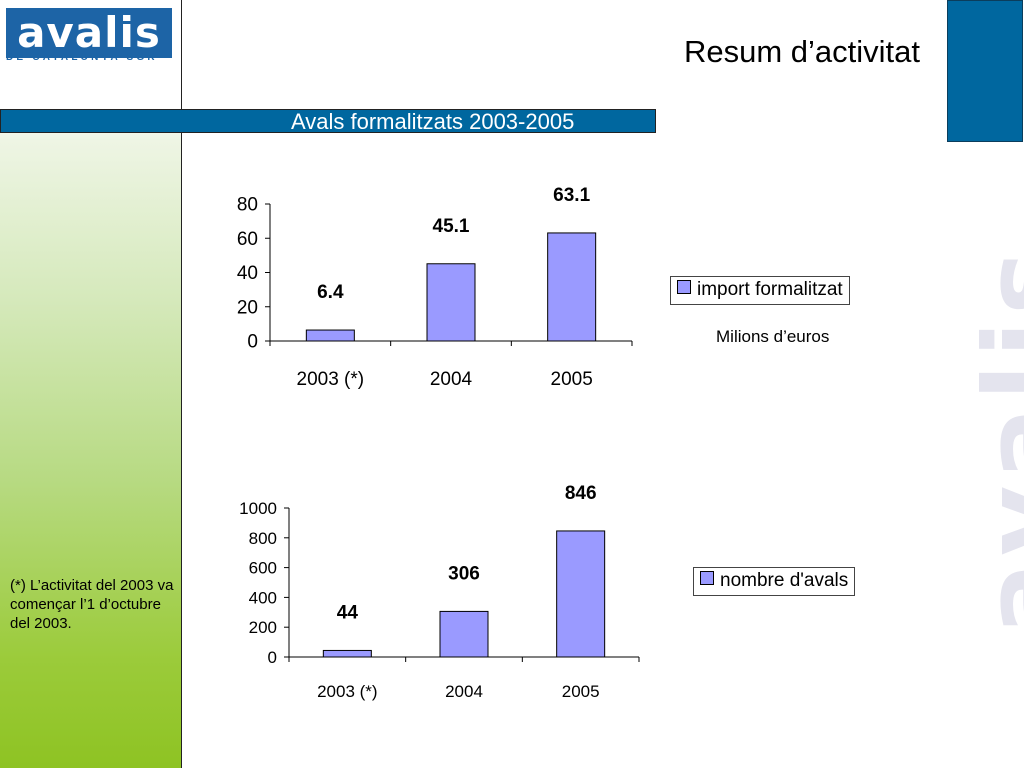 Image resolution: width=1024 pixels, height=768 pixels. Describe the element at coordinates (82, 57) in the screenshot. I see `logo-subtitle: DE CATALUNYA SGR` at that location.